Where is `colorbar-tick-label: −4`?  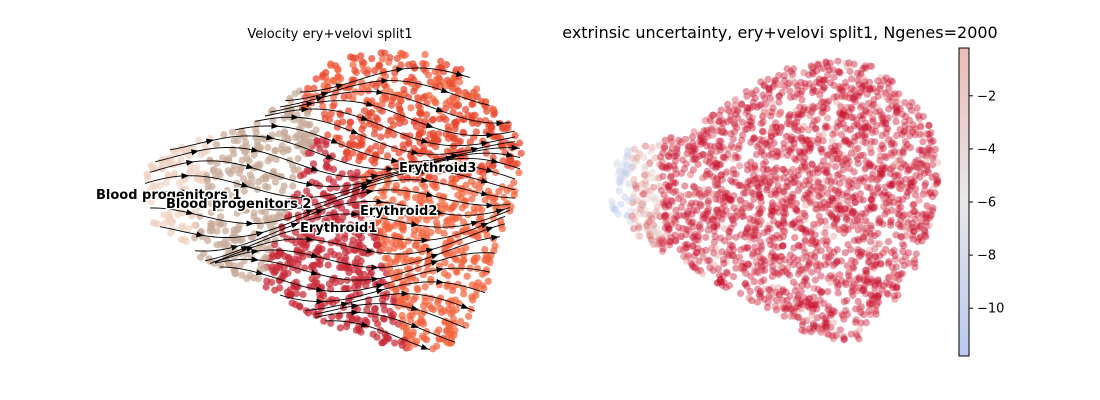
colorbar-tick-label: −4 is located at coordinates (986, 149).